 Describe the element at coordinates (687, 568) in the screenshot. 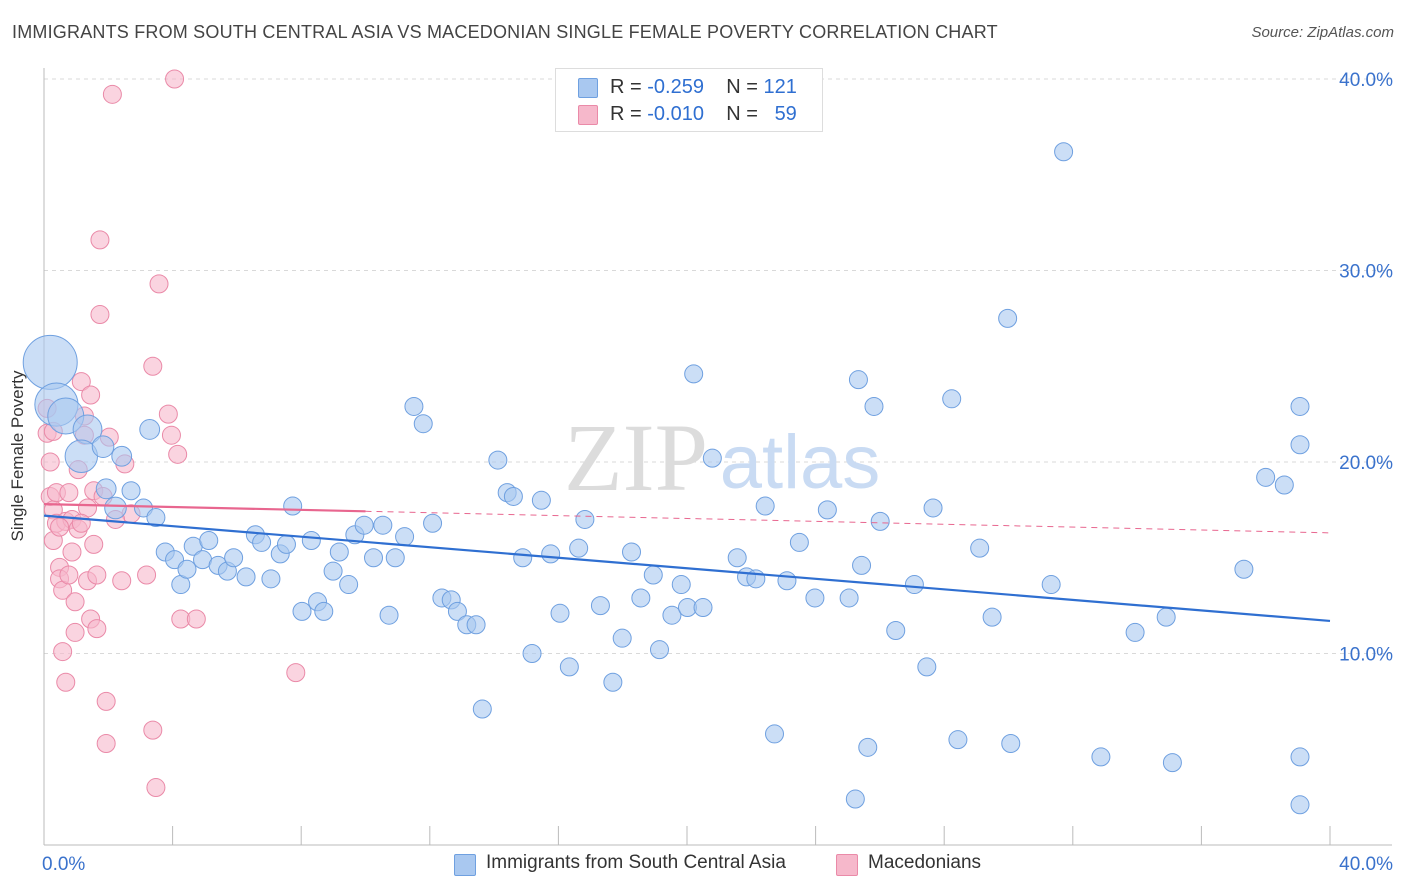

I see `trend-line-south-central-asia` at that location.